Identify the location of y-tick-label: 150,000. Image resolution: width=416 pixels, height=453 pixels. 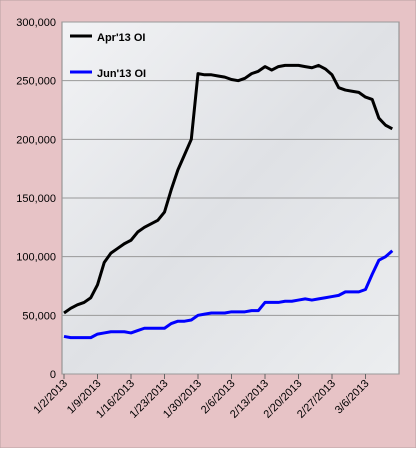
(36, 199).